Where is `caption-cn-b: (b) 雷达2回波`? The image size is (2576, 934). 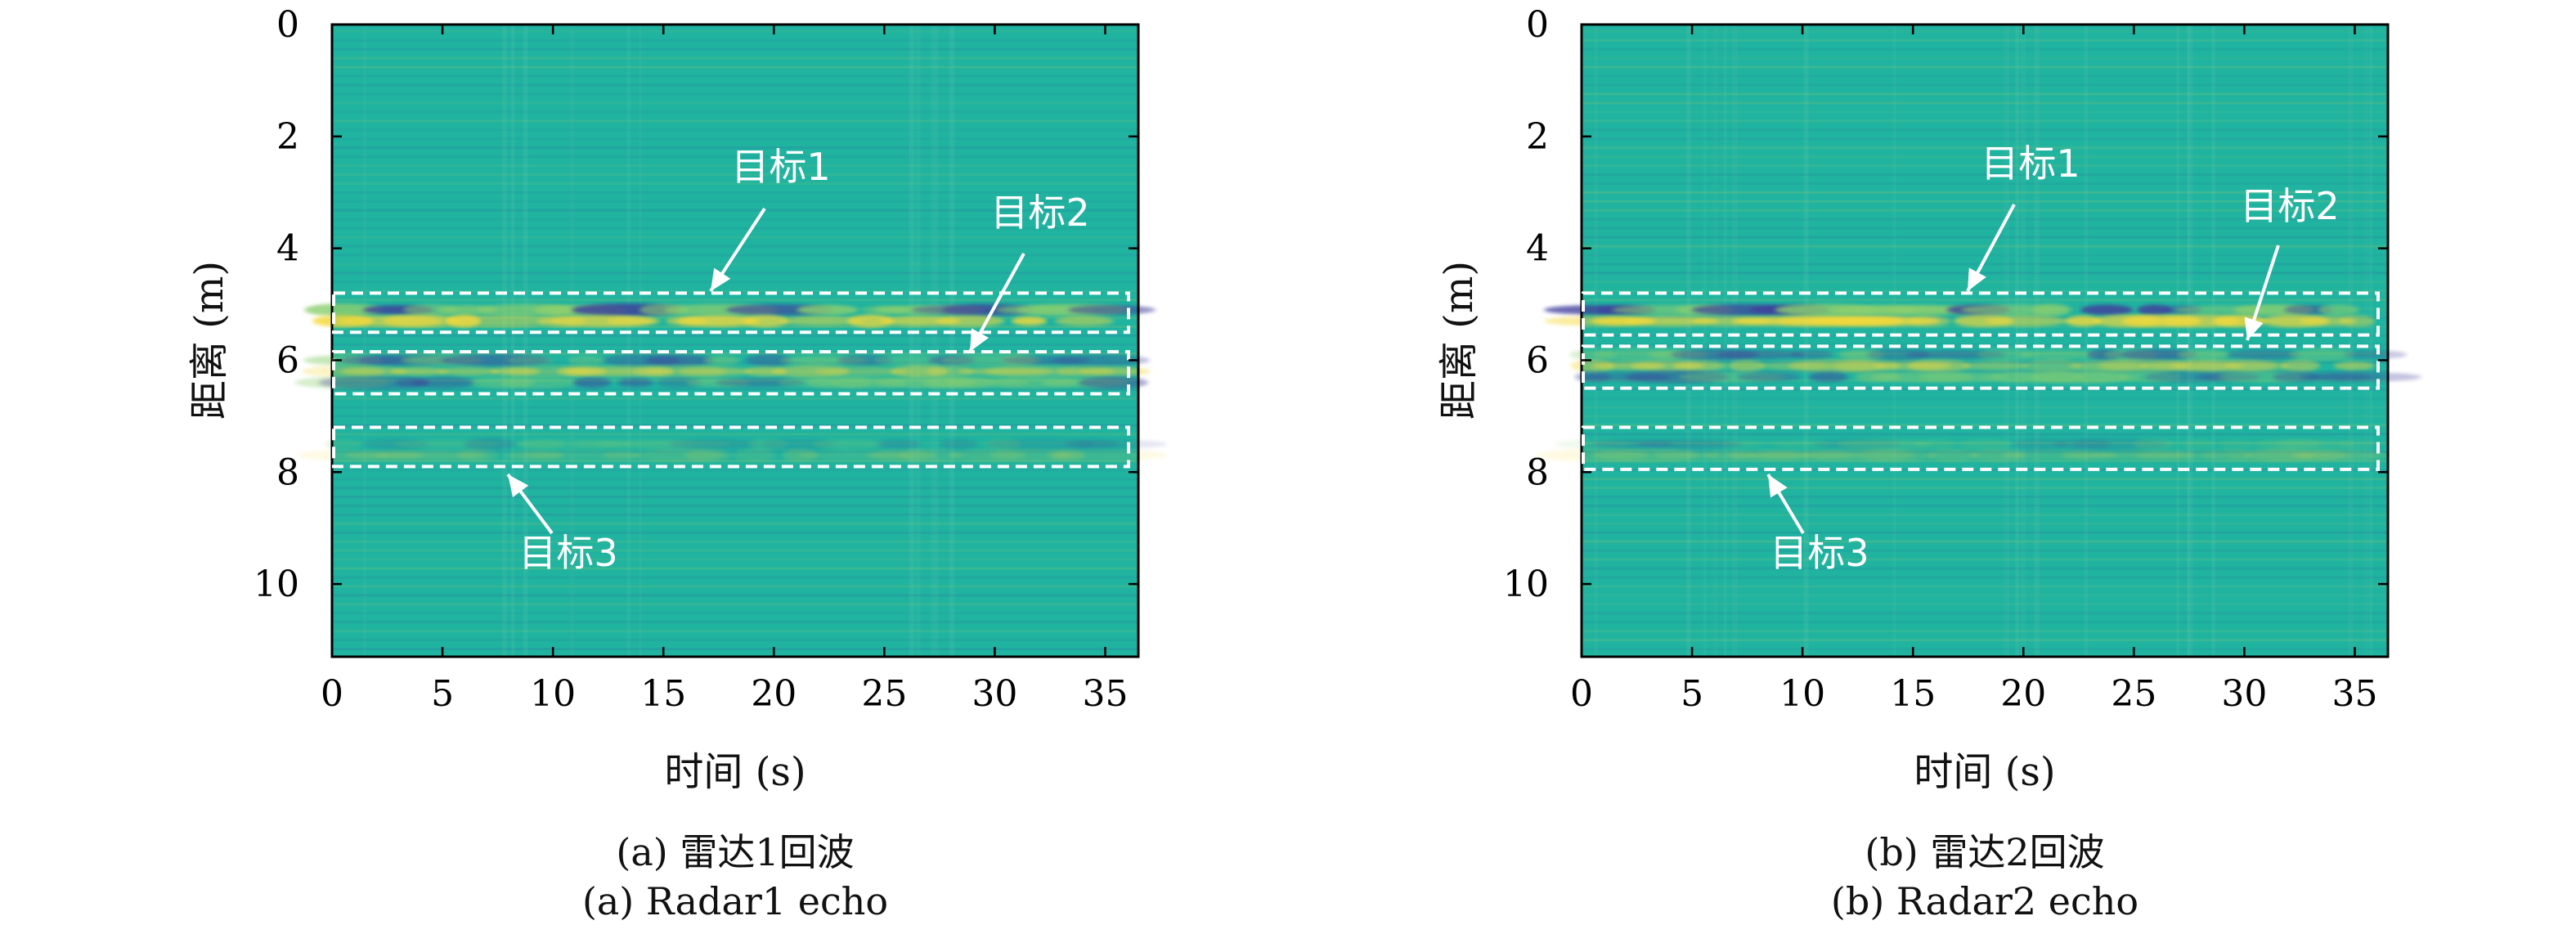 caption-cn-b: (b) 雷达2回波 is located at coordinates (1985, 852).